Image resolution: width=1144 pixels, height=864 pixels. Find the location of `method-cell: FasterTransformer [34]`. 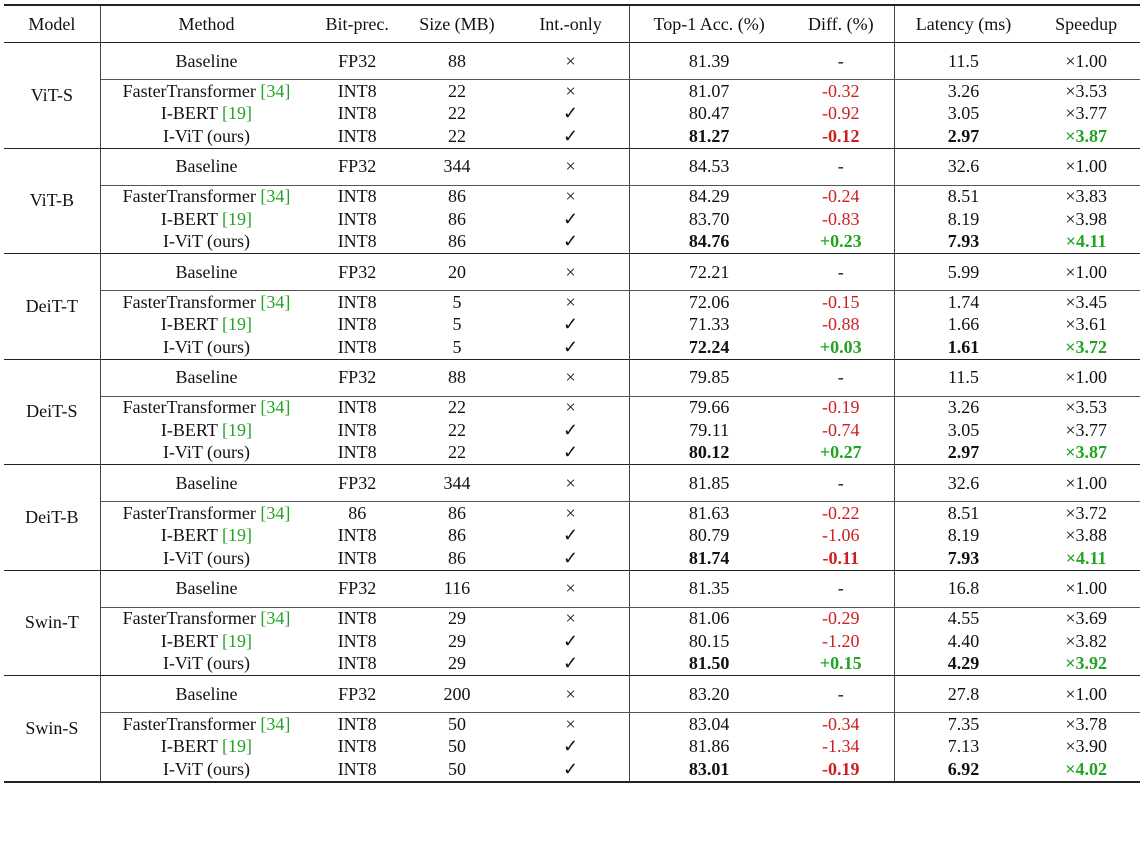

method-cell: FasterTransformer [34] is located at coordinates (206, 302).